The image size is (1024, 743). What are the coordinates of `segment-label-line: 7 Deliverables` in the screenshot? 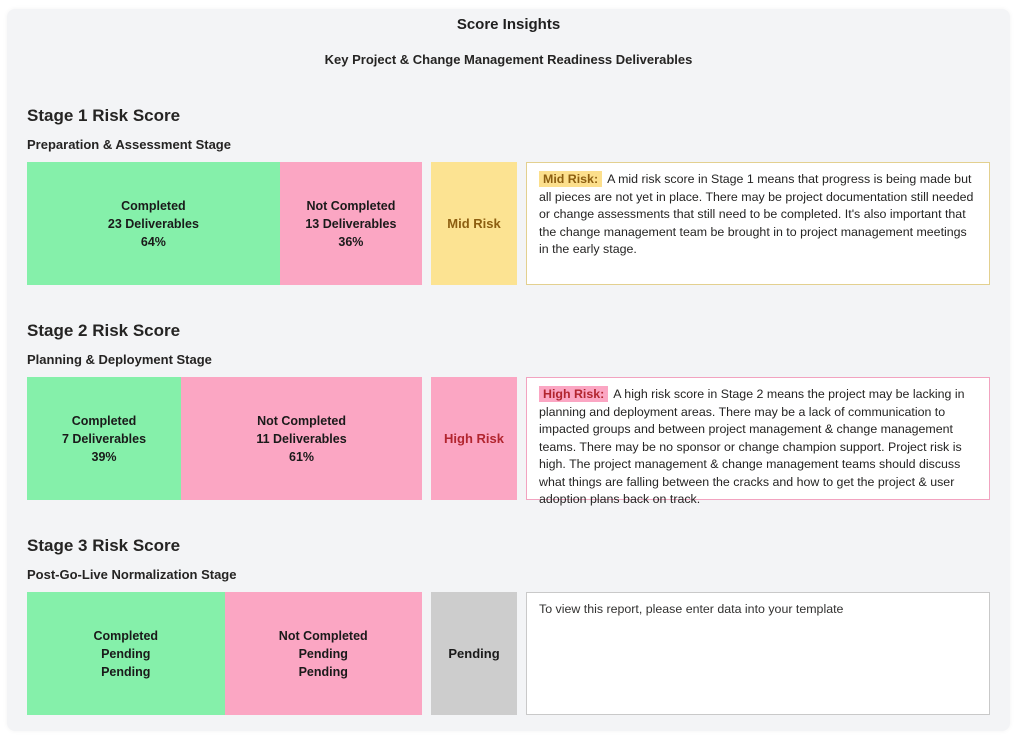 It's located at (104, 438).